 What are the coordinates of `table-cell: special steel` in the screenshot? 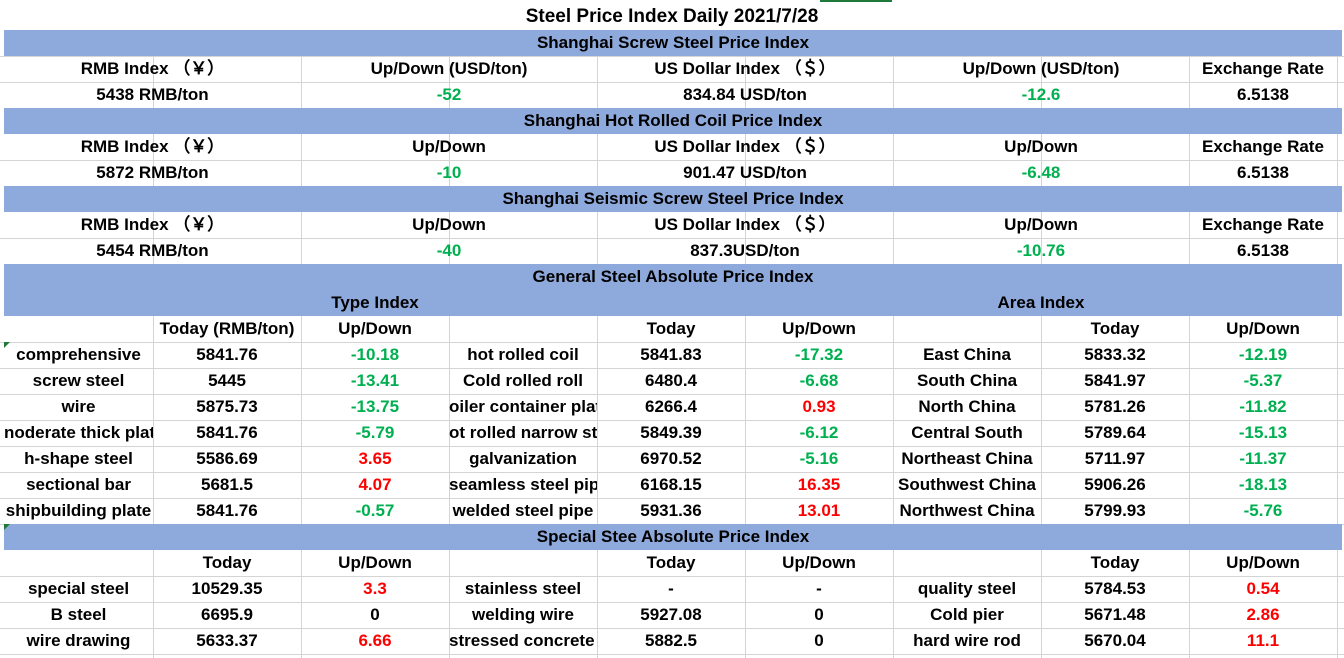 It's located at (78, 588).